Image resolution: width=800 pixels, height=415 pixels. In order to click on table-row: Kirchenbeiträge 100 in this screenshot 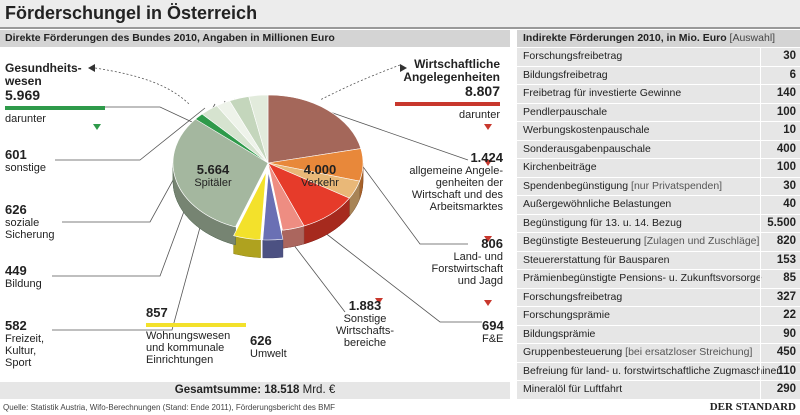, I will do `click(658, 168)`.